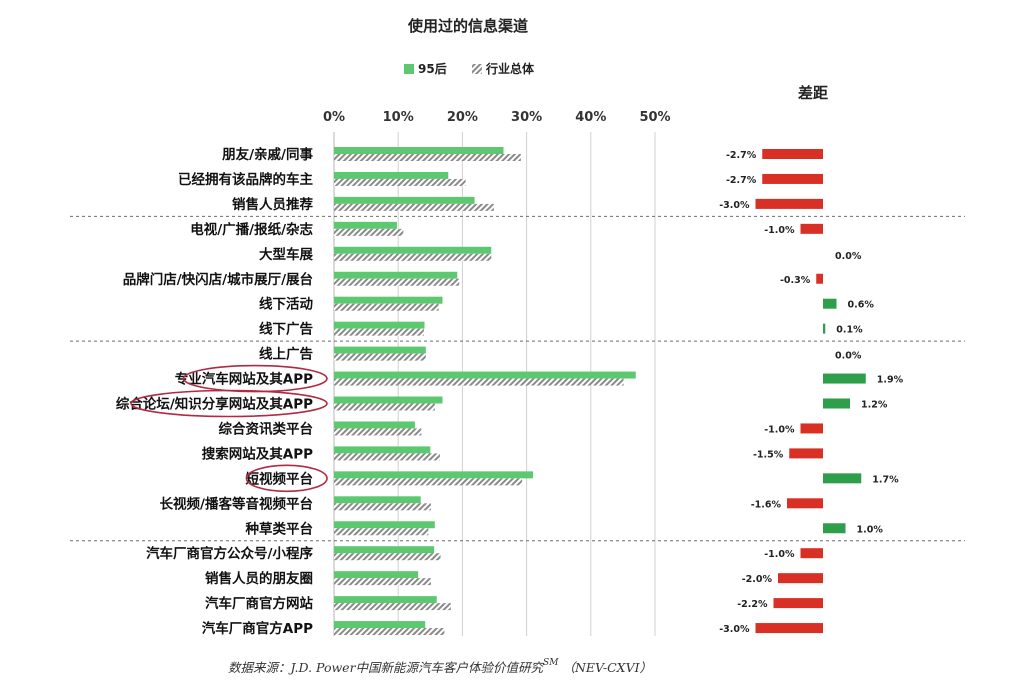 Image resolution: width=1024 pixels, height=691 pixels. I want to click on x-tick-label: 30%, so click(526, 117).